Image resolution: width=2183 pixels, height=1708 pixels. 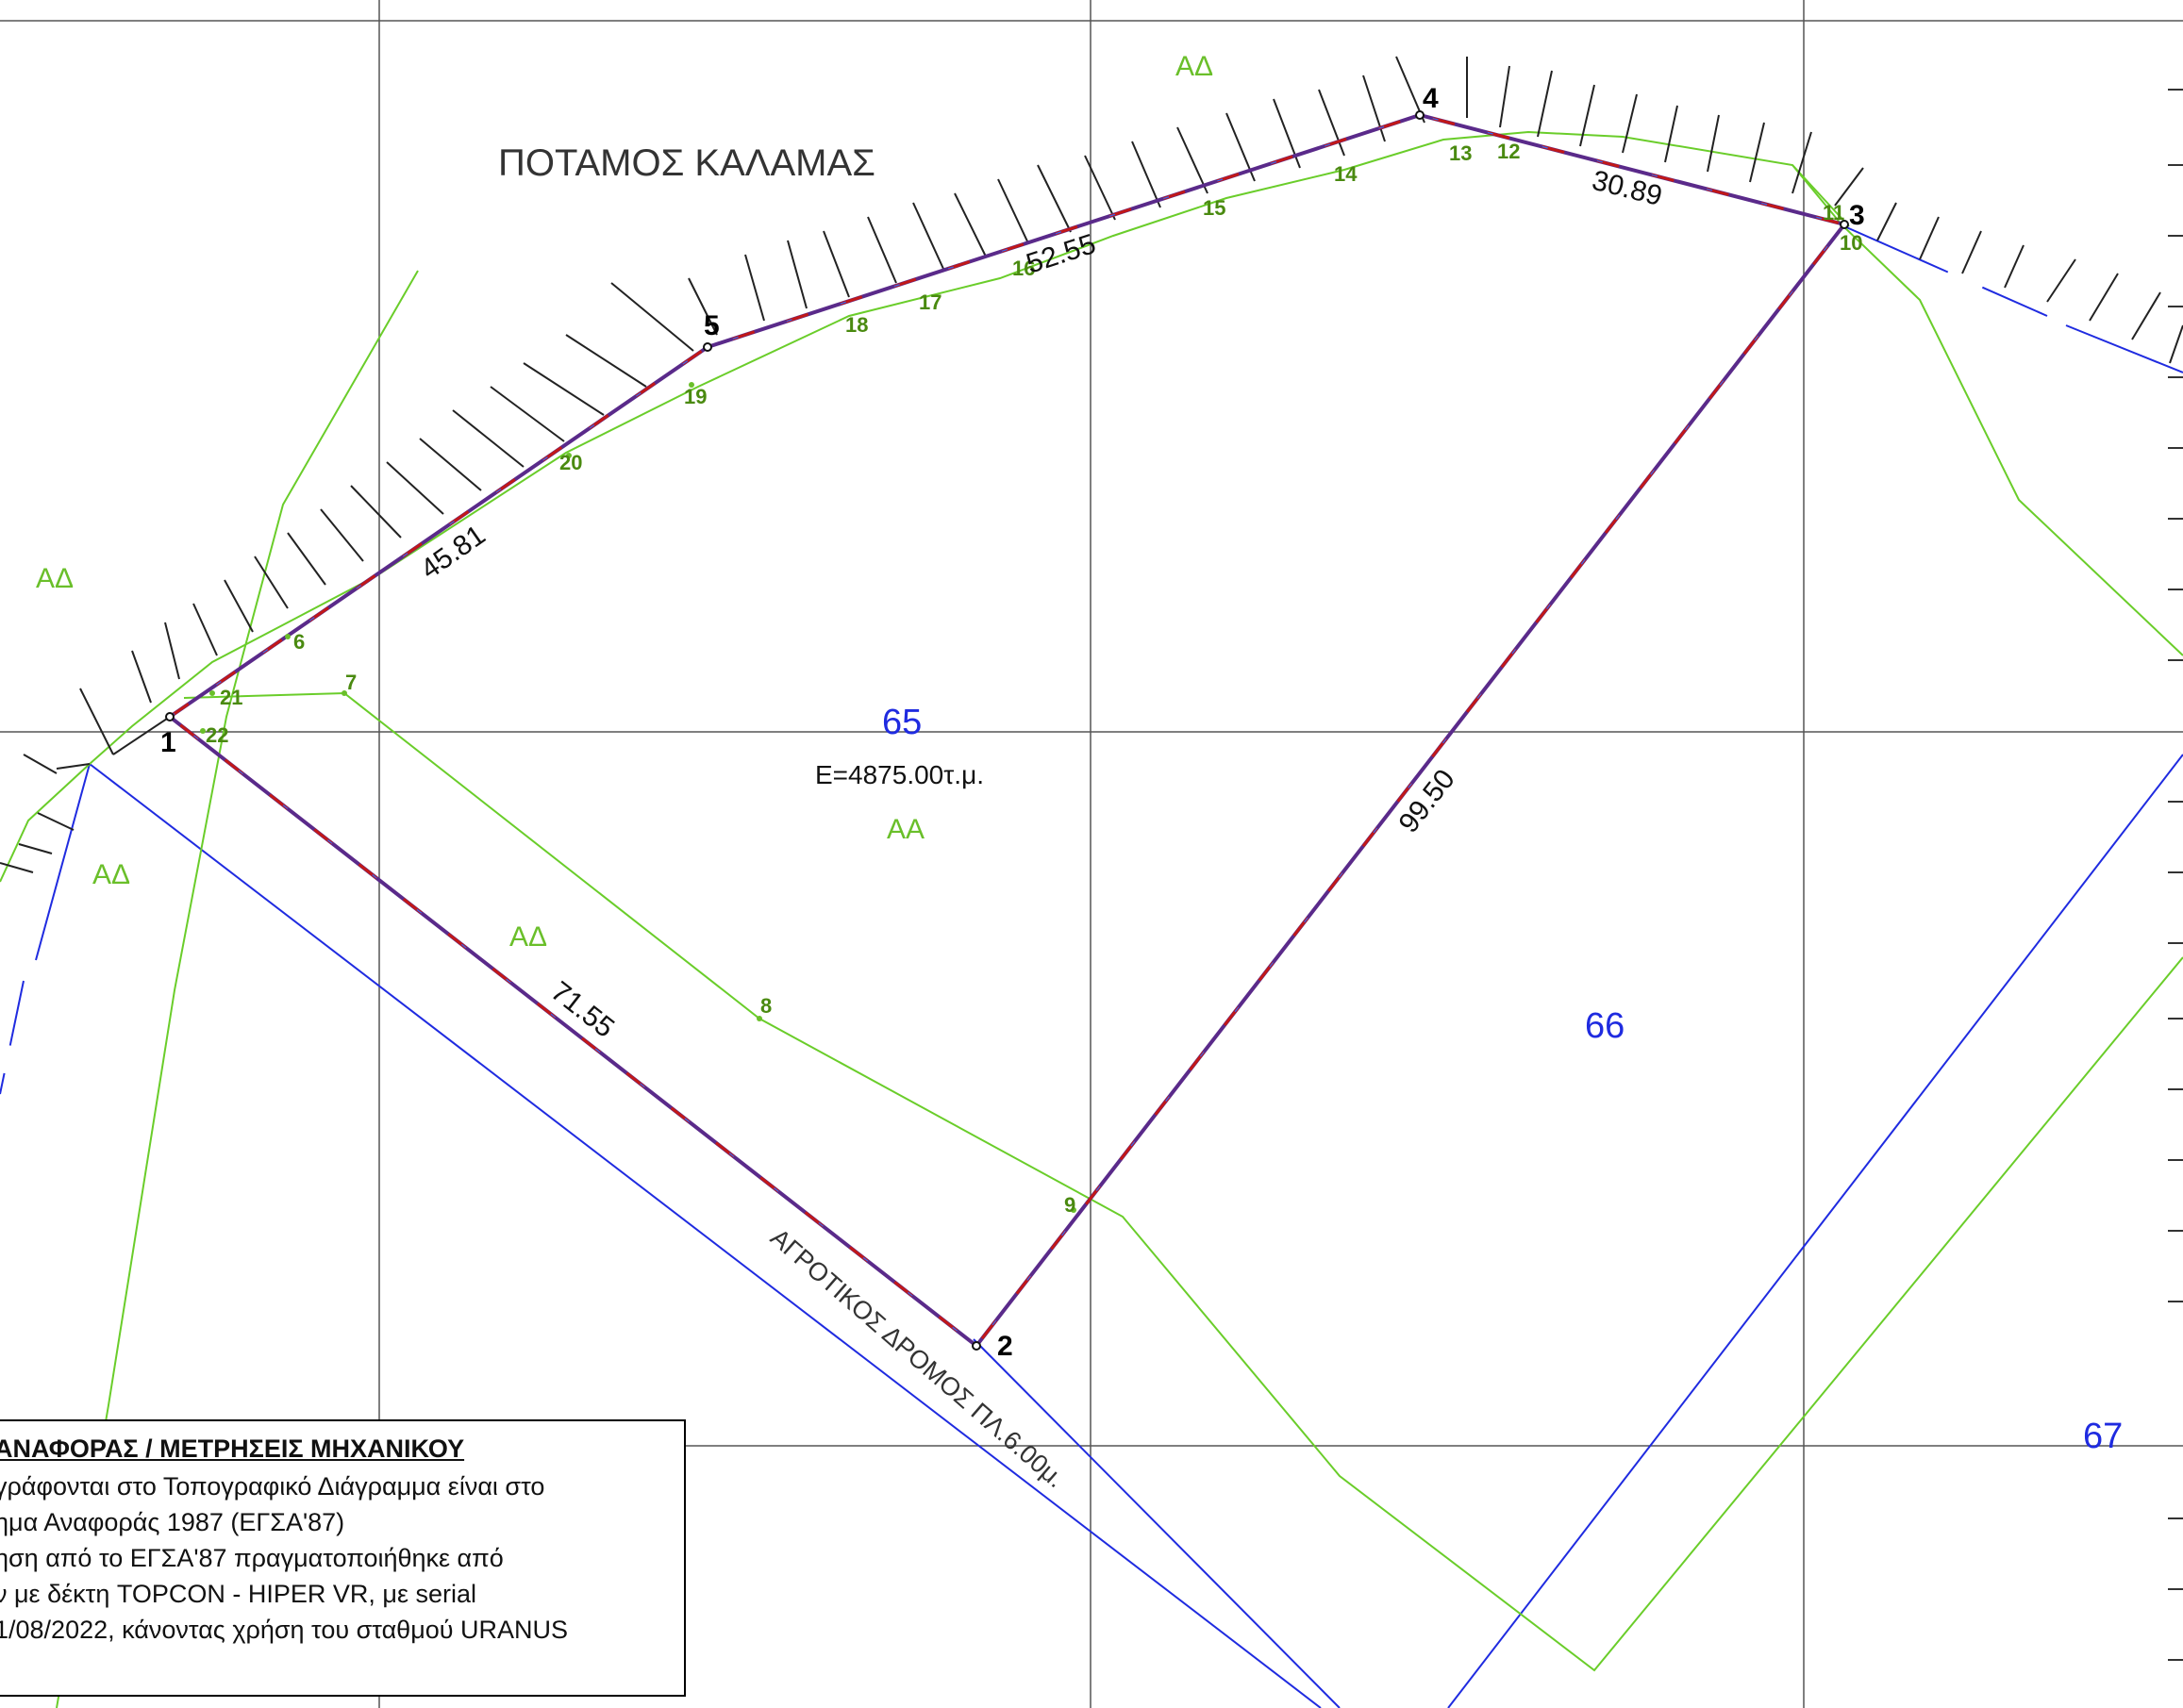 I want to click on zone-label-aa: ΑΑ, so click(x=906, y=829).